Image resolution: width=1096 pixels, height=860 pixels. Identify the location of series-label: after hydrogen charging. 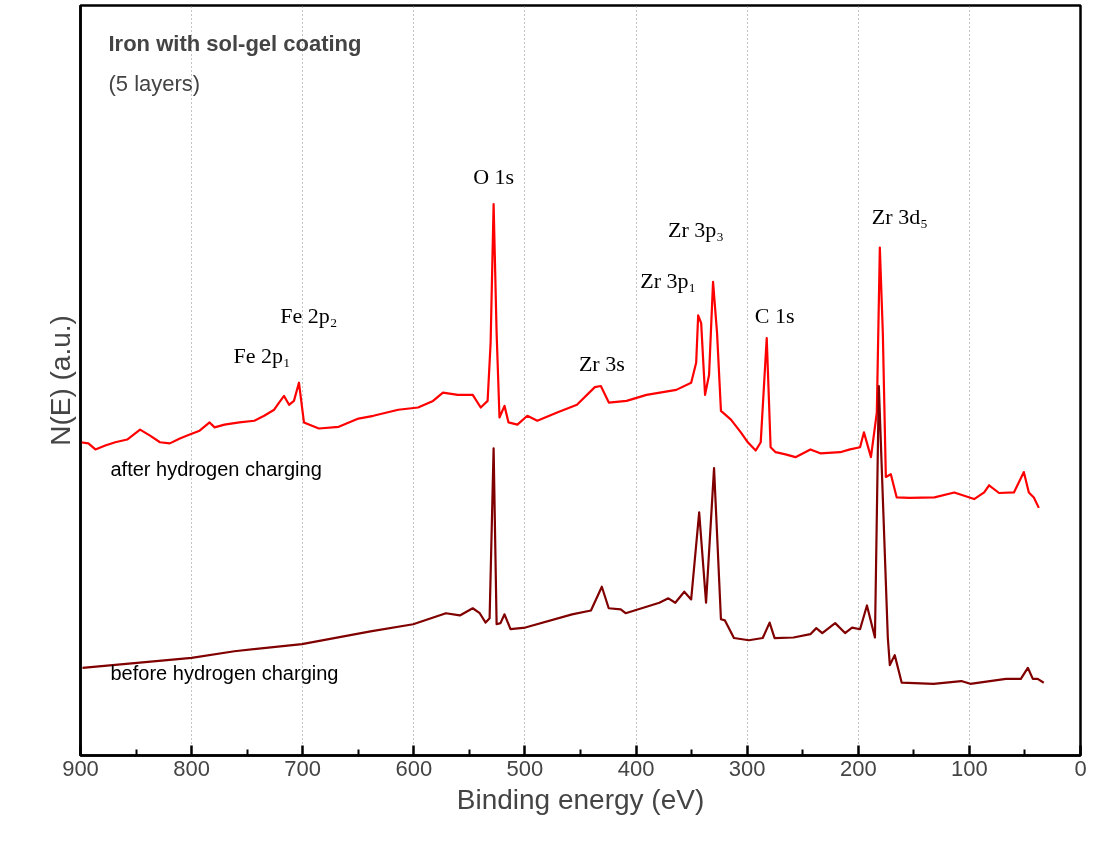
(216, 468).